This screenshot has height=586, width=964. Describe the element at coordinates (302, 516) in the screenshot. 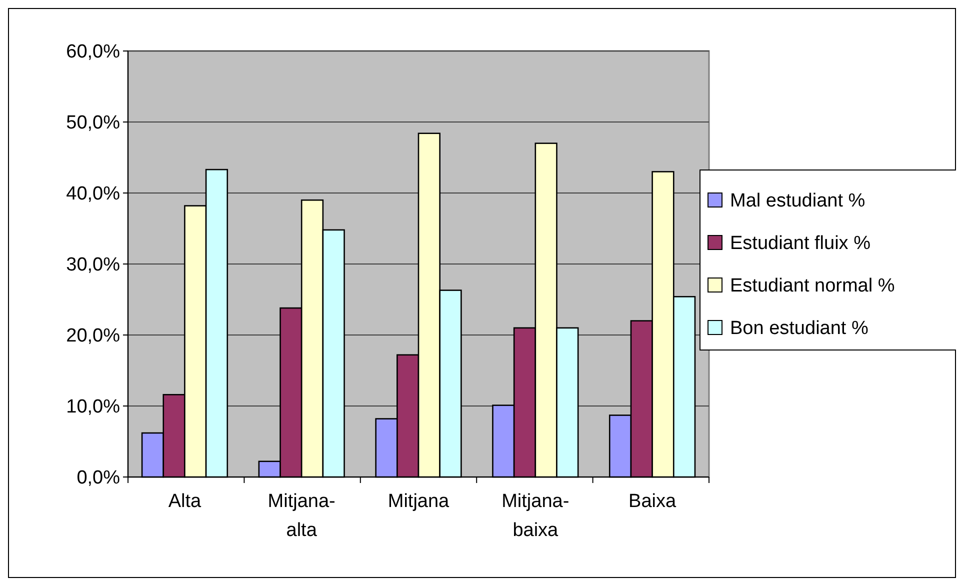

I see `x-tick-label: Mitjana-alta` at that location.